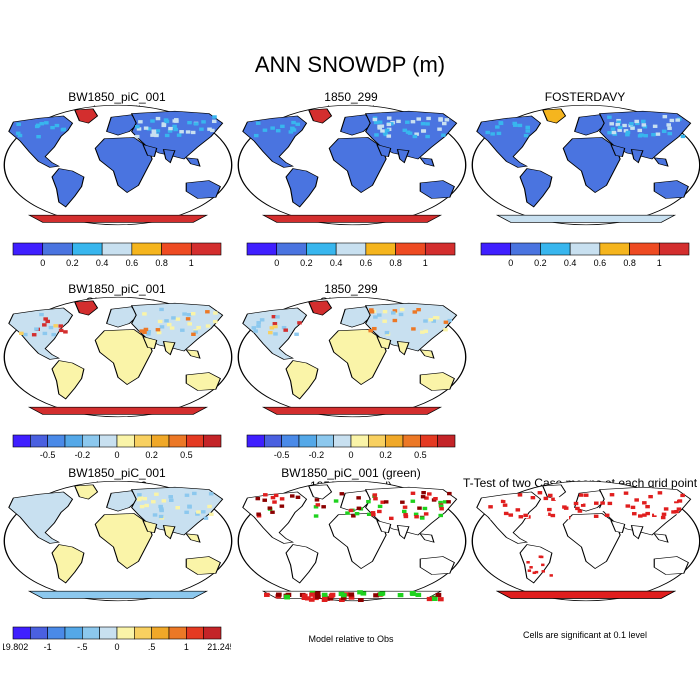 Image resolution: width=700 pixels, height=700 pixels. I want to click on p2-title: 1850_299, so click(351, 97).